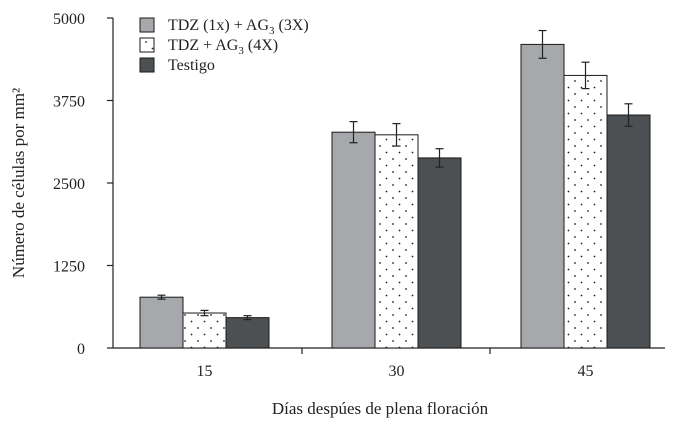 The image size is (675, 425). I want to click on legend-entry: TDZ + AG3 (4X), so click(223, 47).